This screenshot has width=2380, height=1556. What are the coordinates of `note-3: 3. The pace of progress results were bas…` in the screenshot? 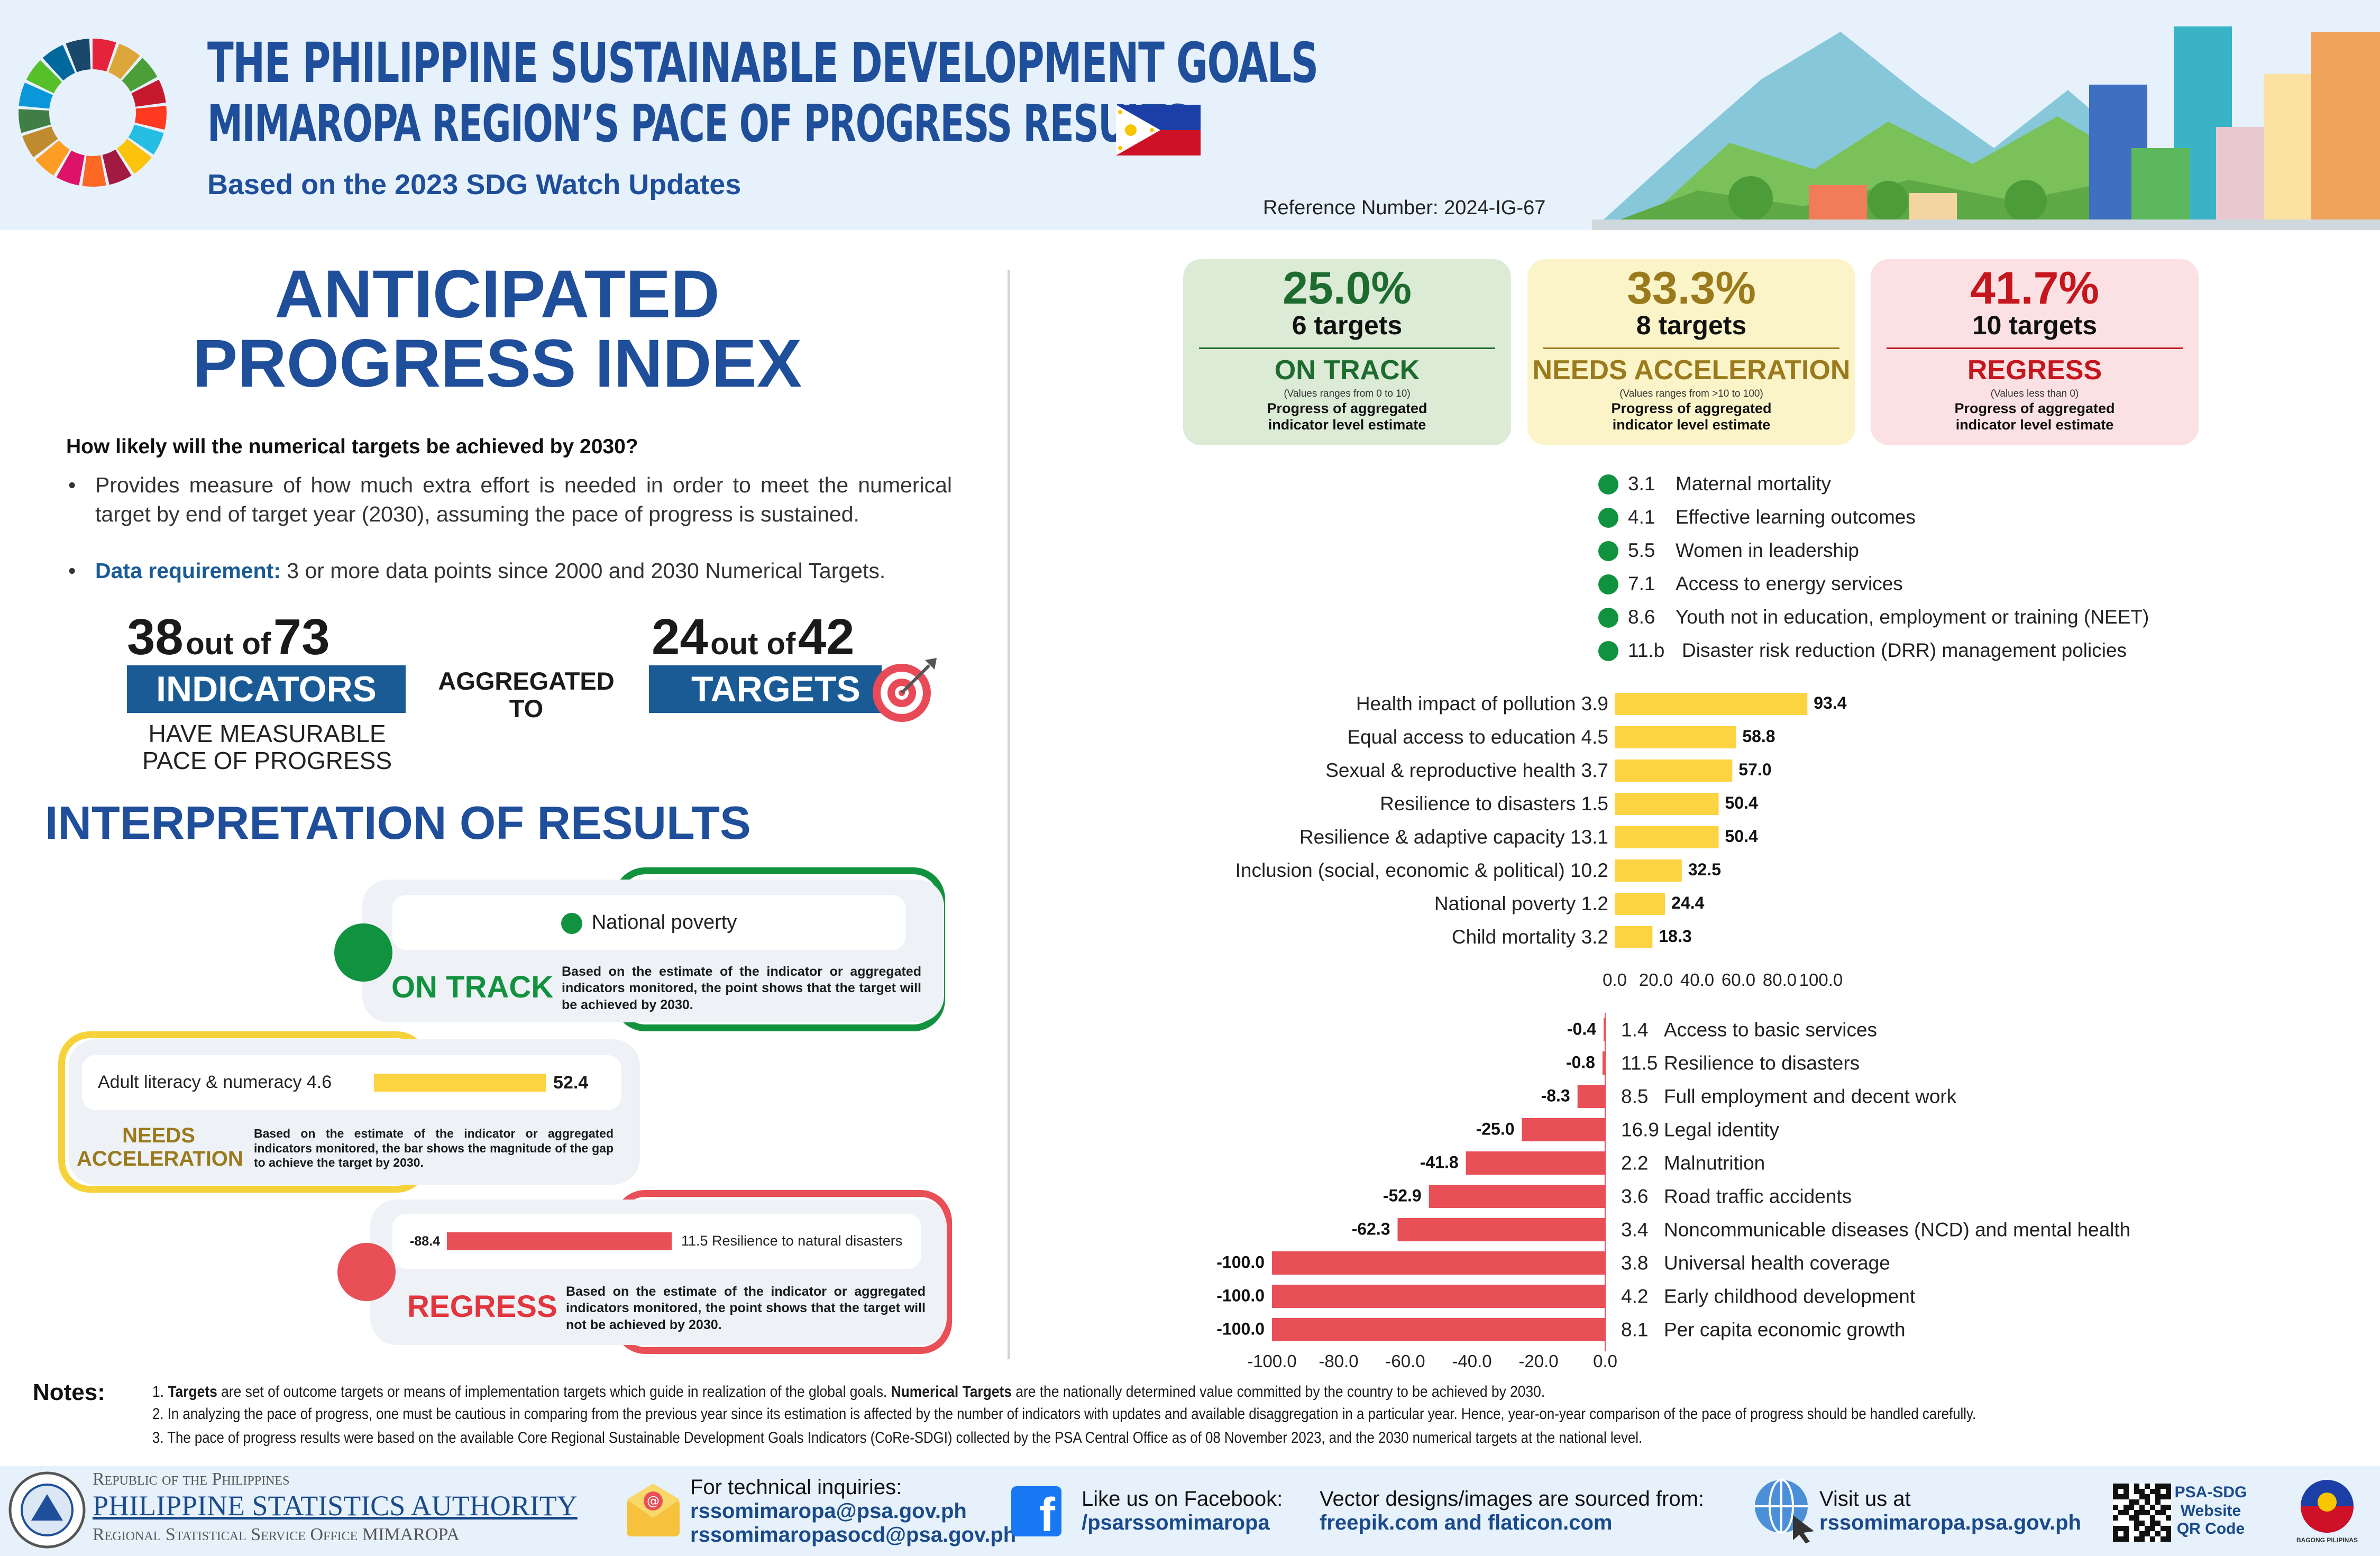 It's located at (897, 1438).